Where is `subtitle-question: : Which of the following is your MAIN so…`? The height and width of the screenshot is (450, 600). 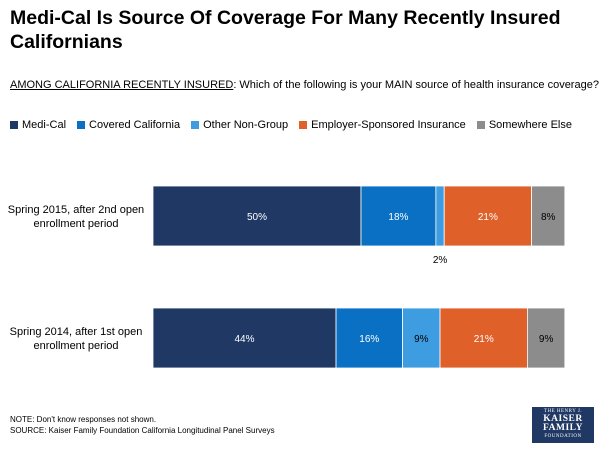 subtitle-question: : Which of the following is your MAIN so… is located at coordinates (416, 85).